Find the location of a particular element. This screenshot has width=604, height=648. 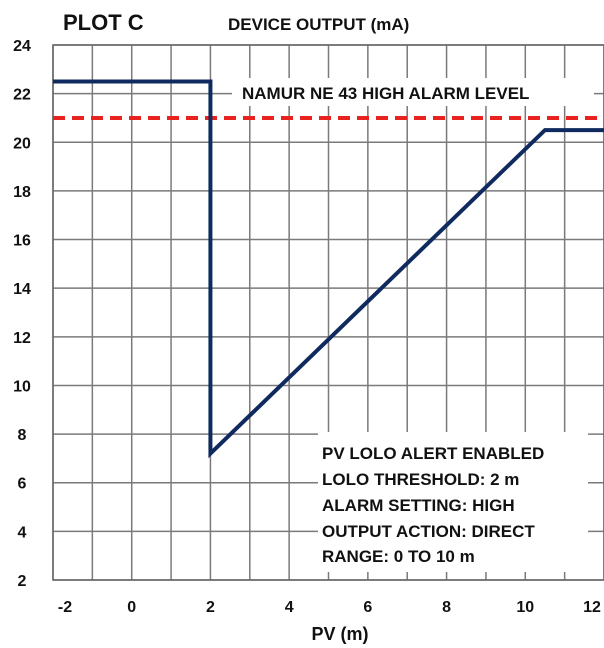

x-tick-label: 8 is located at coordinates (446, 607).